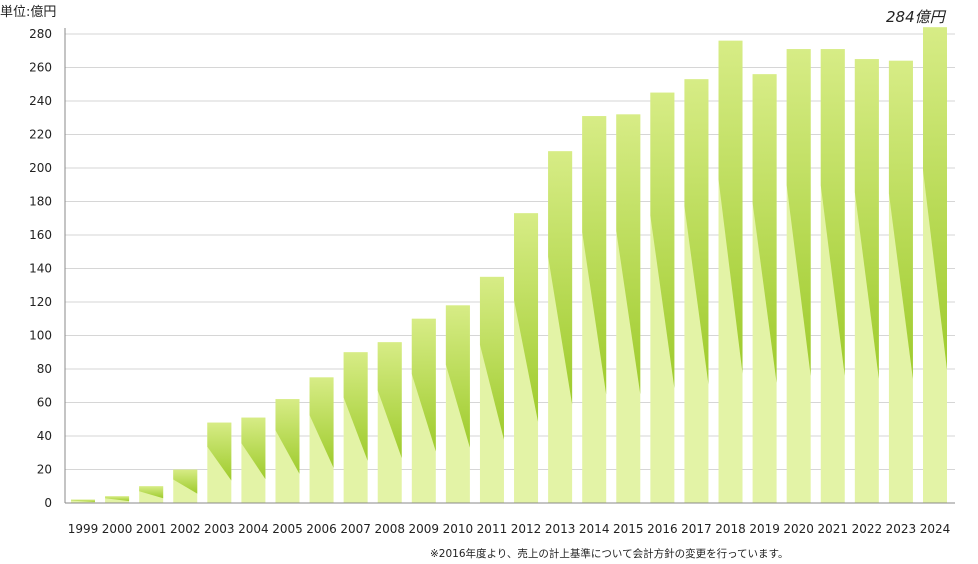 The image size is (978, 564). What do you see at coordinates (696, 529) in the screenshot?
I see `x-tick-label: 2017` at bounding box center [696, 529].